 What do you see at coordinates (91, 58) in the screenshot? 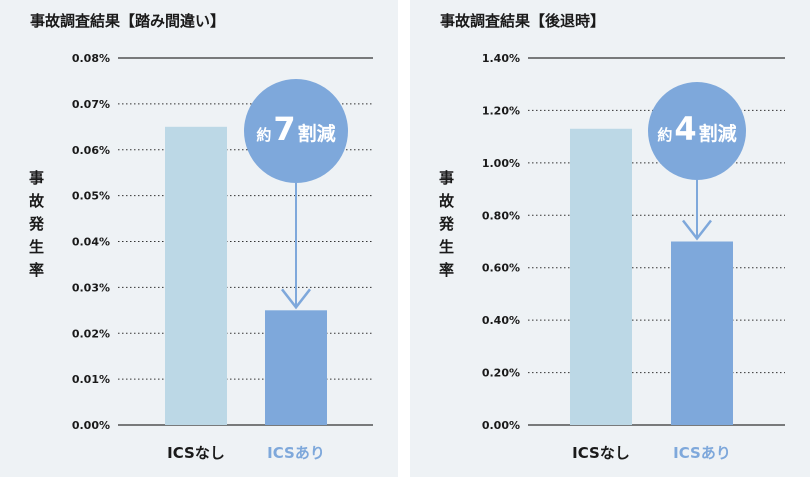
I see `y-tick-label: 0.08%` at bounding box center [91, 58].